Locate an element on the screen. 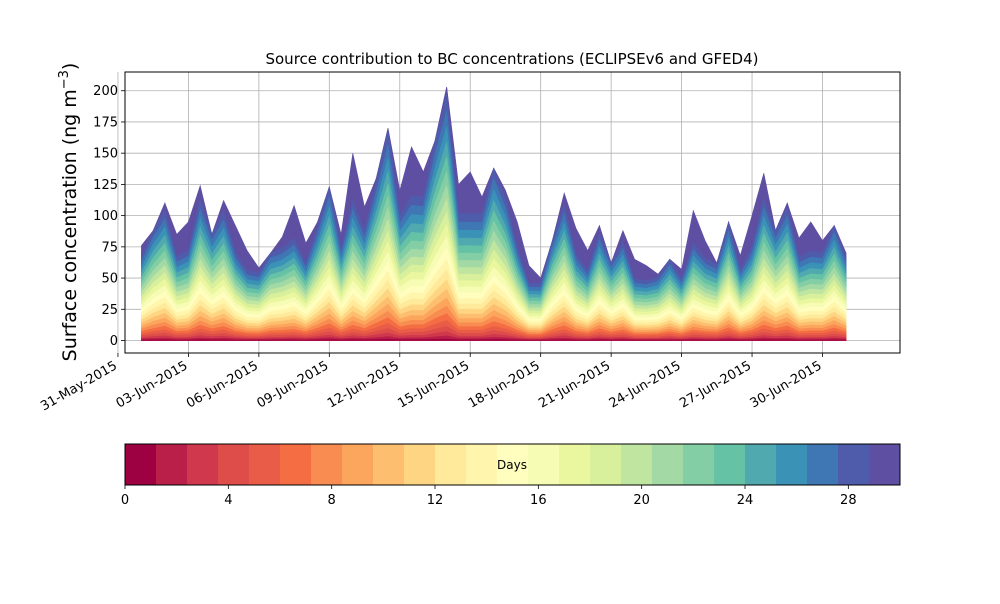 Image resolution: width=1000 pixels, height=604 pixels. y-tick-label: 0 is located at coordinates (114, 341).